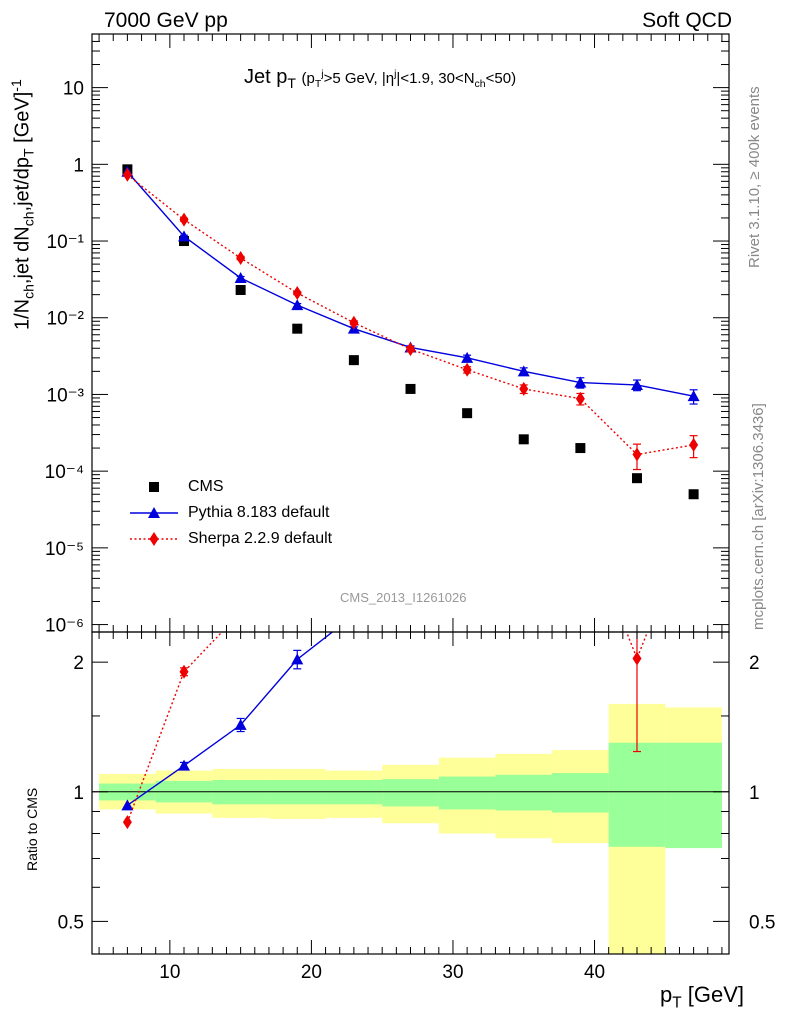 This screenshot has height=1024, width=786. What do you see at coordinates (78, 793) in the screenshot?
I see `ratio-y-tick-label-left: 1` at bounding box center [78, 793].